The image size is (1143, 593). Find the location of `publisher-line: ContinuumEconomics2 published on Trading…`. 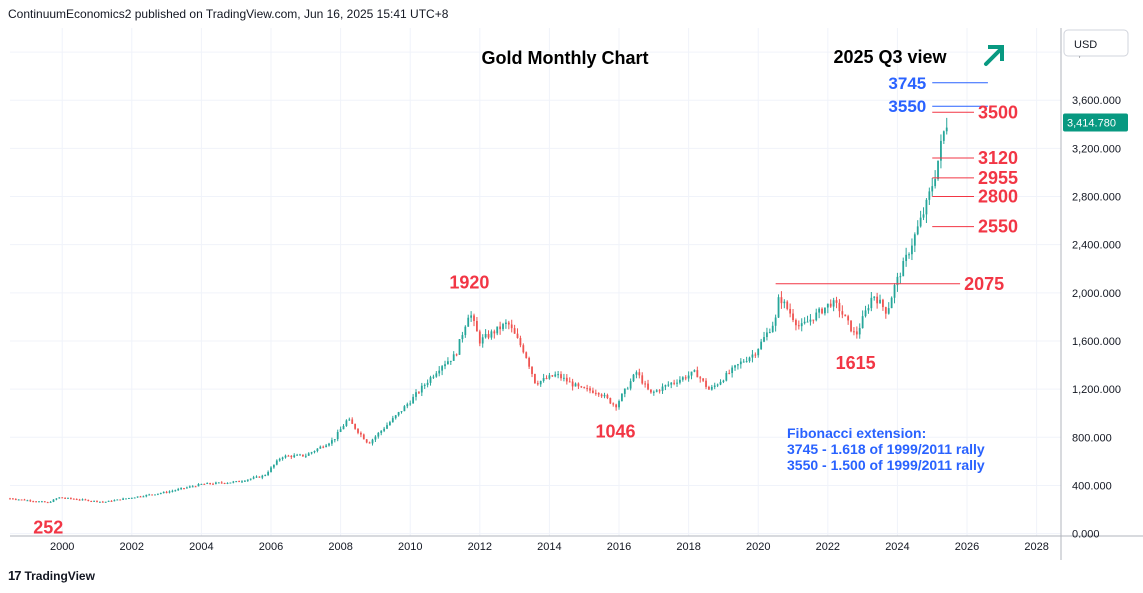

publisher-line: ContinuumEconomics2 published on Trading… is located at coordinates (228, 14).